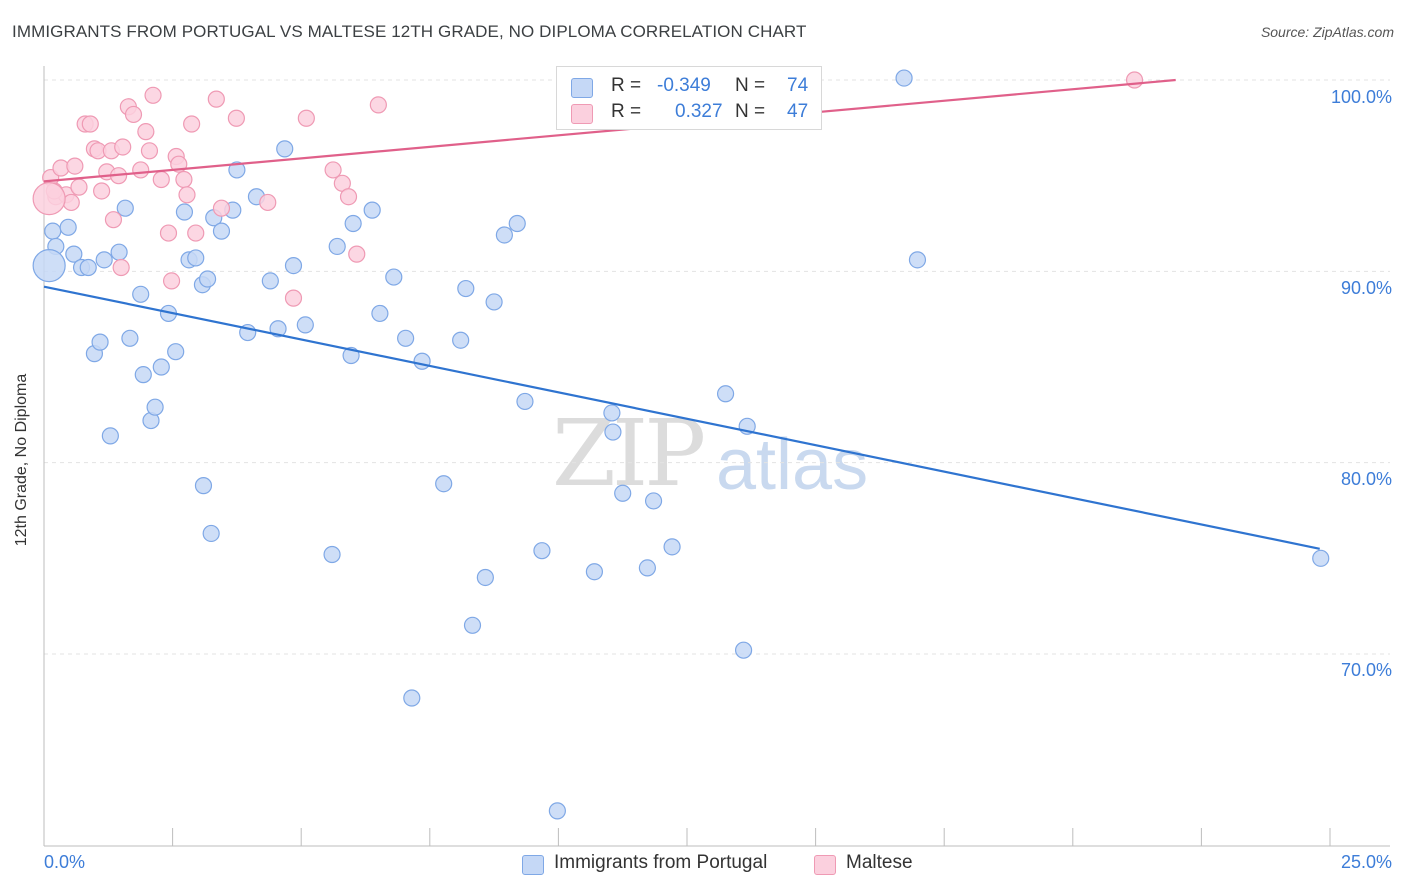 This screenshot has width=1406, height=892. What do you see at coordinates (750, 85) in the screenshot?
I see `legend-n-label: N =` at bounding box center [750, 85].